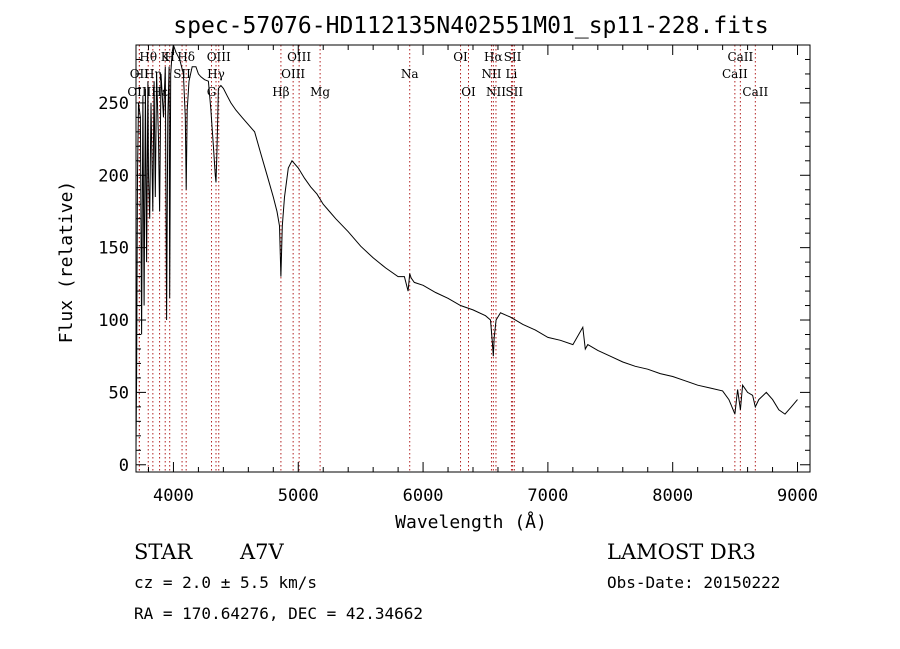 The image size is (900, 649). Describe the element at coordinates (547, 496) in the screenshot. I see `x-tick-label: 7000` at that location.